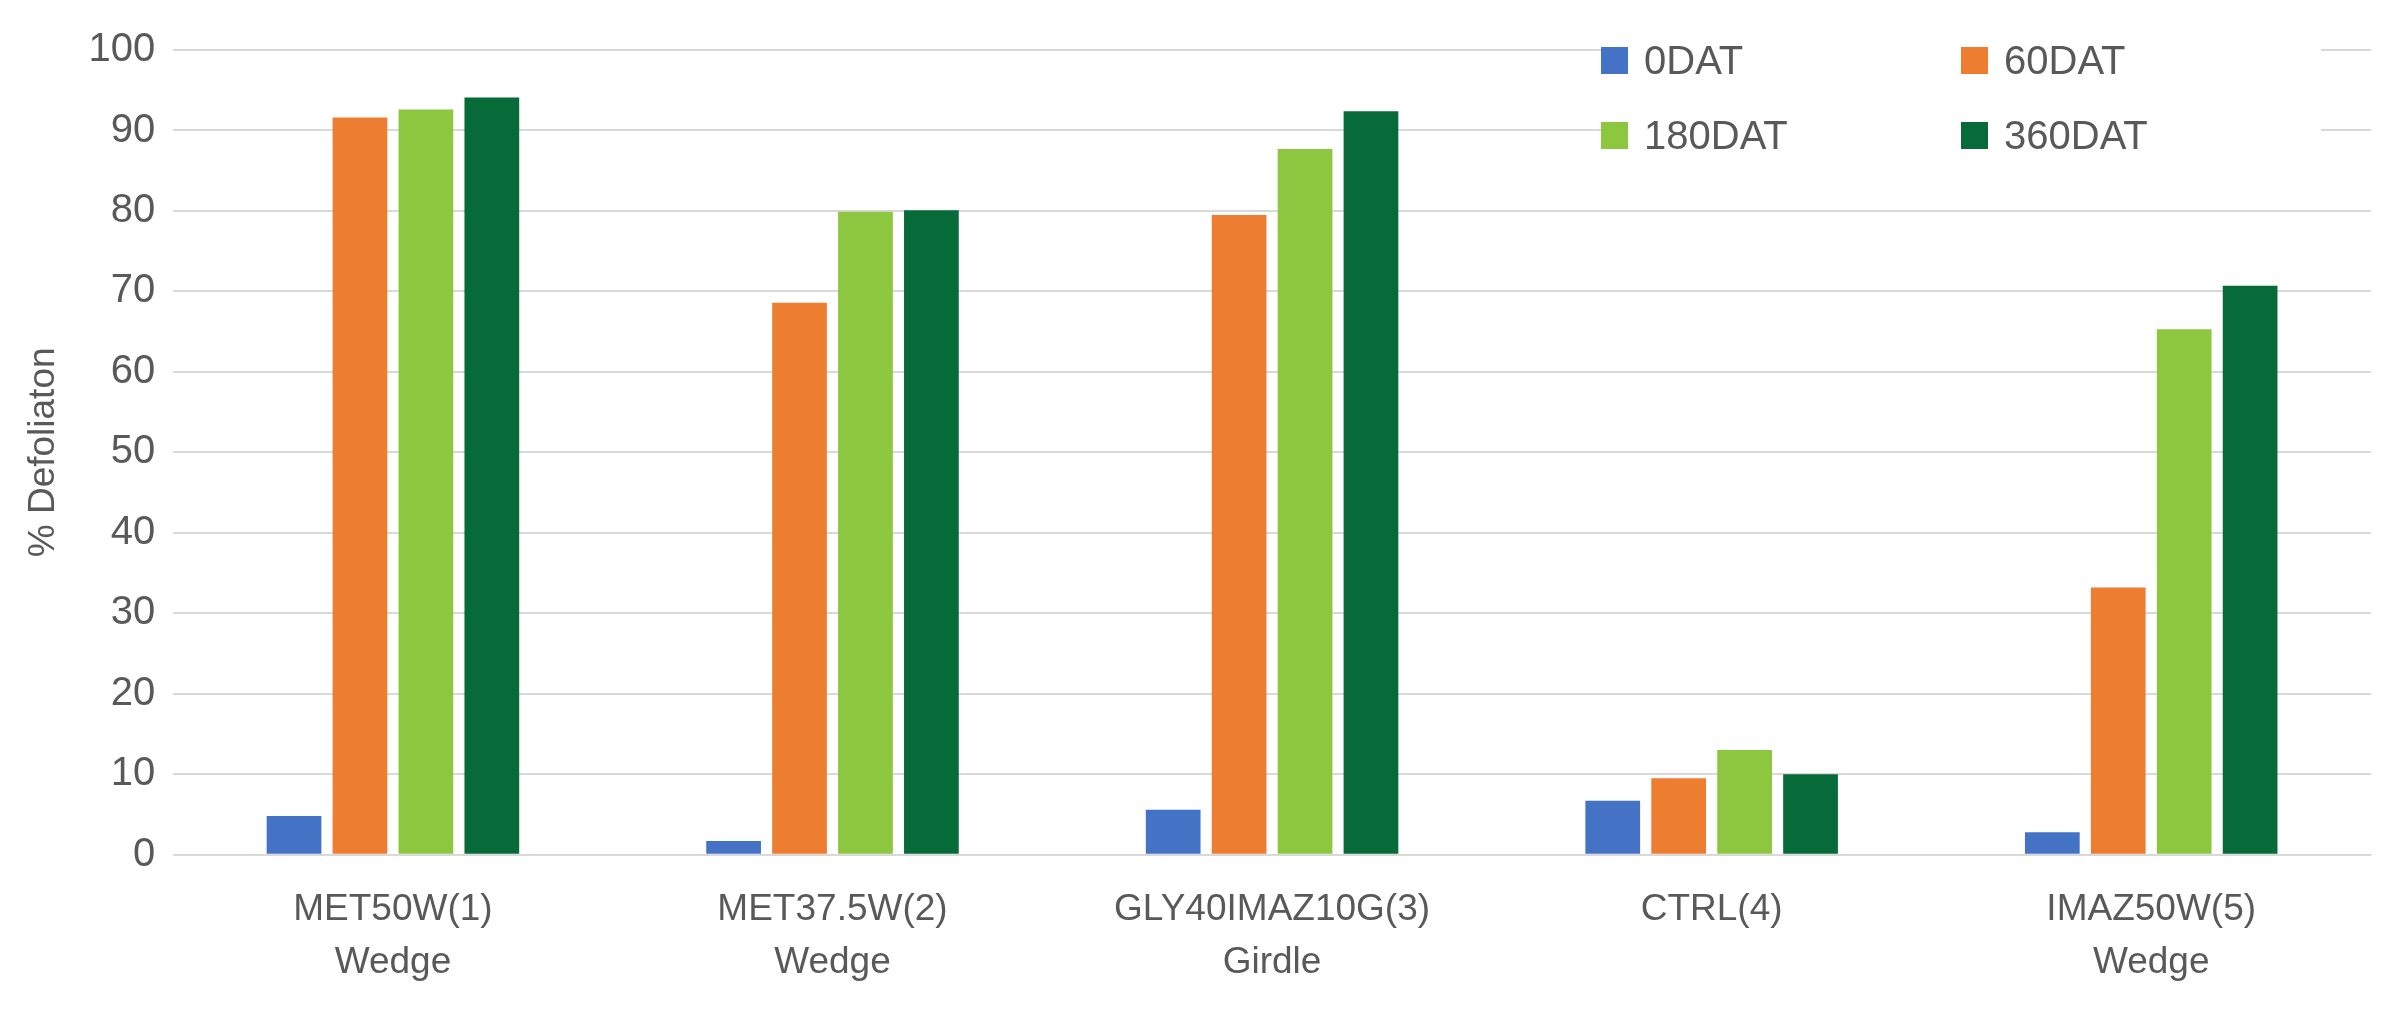 The width and height of the screenshot is (2389, 1032). What do you see at coordinates (133, 207) in the screenshot?
I see `y-tick-label: 80` at bounding box center [133, 207].